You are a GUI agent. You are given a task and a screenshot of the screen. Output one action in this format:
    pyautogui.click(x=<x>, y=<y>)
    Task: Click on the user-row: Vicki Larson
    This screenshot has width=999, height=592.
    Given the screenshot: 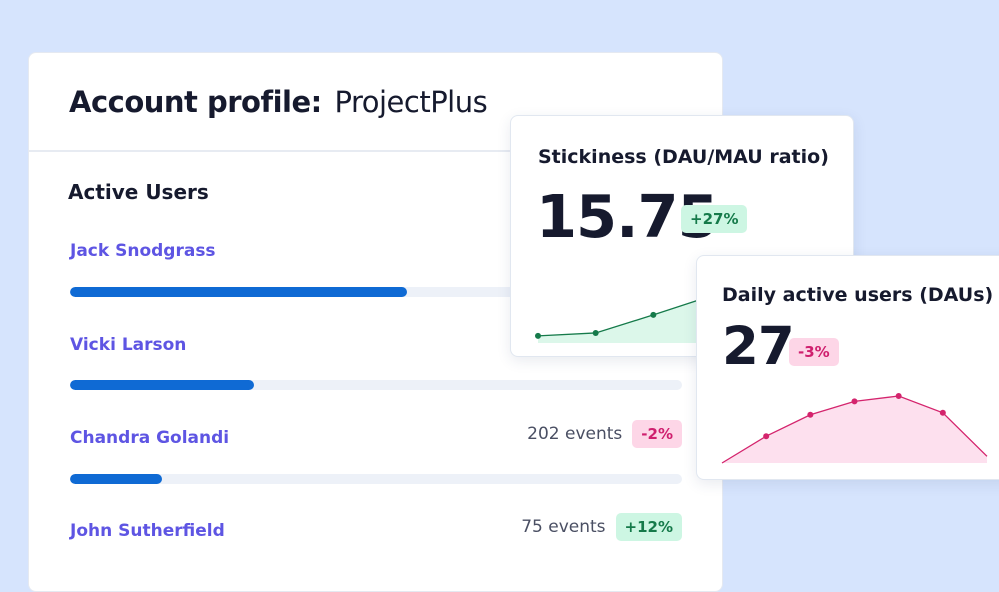 What is the action you would take?
    pyautogui.click(x=376, y=345)
    